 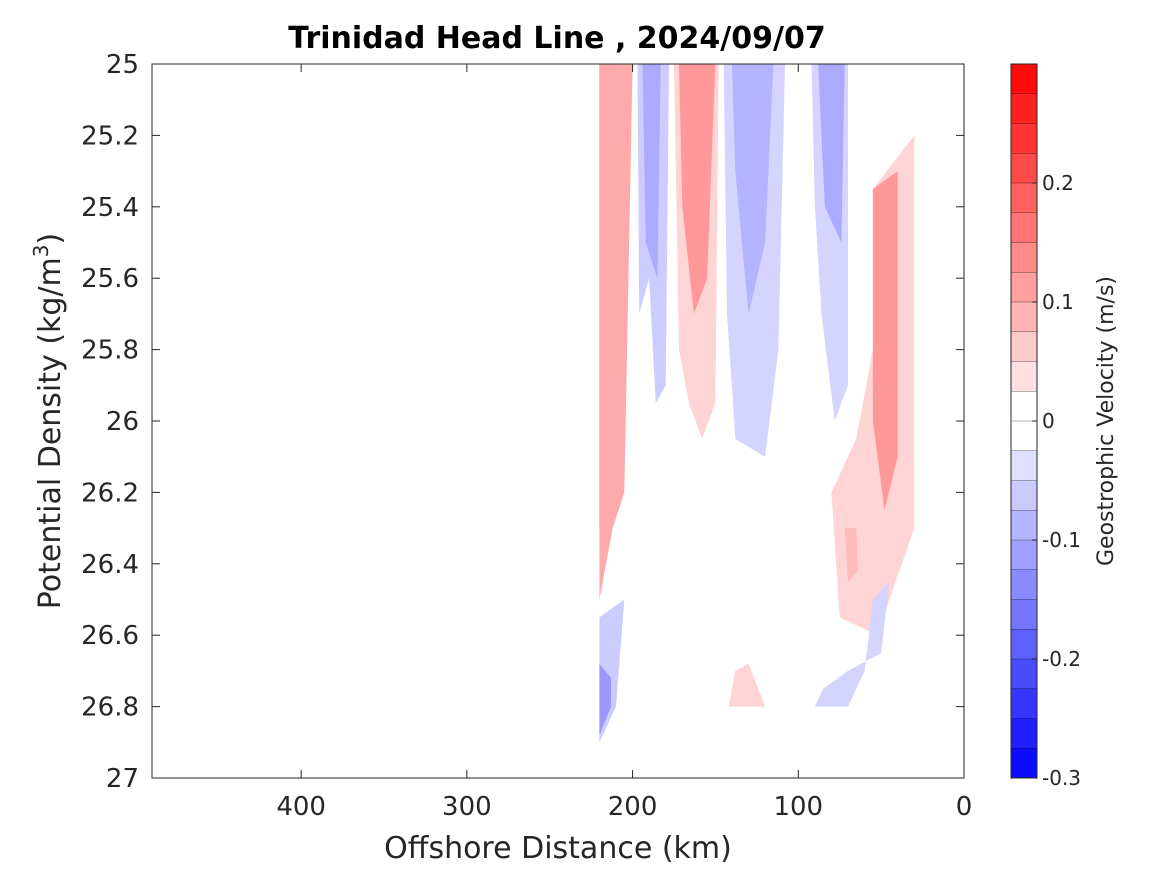 What do you see at coordinates (110, 208) in the screenshot?
I see `y-tick-label: 25.4` at bounding box center [110, 208].